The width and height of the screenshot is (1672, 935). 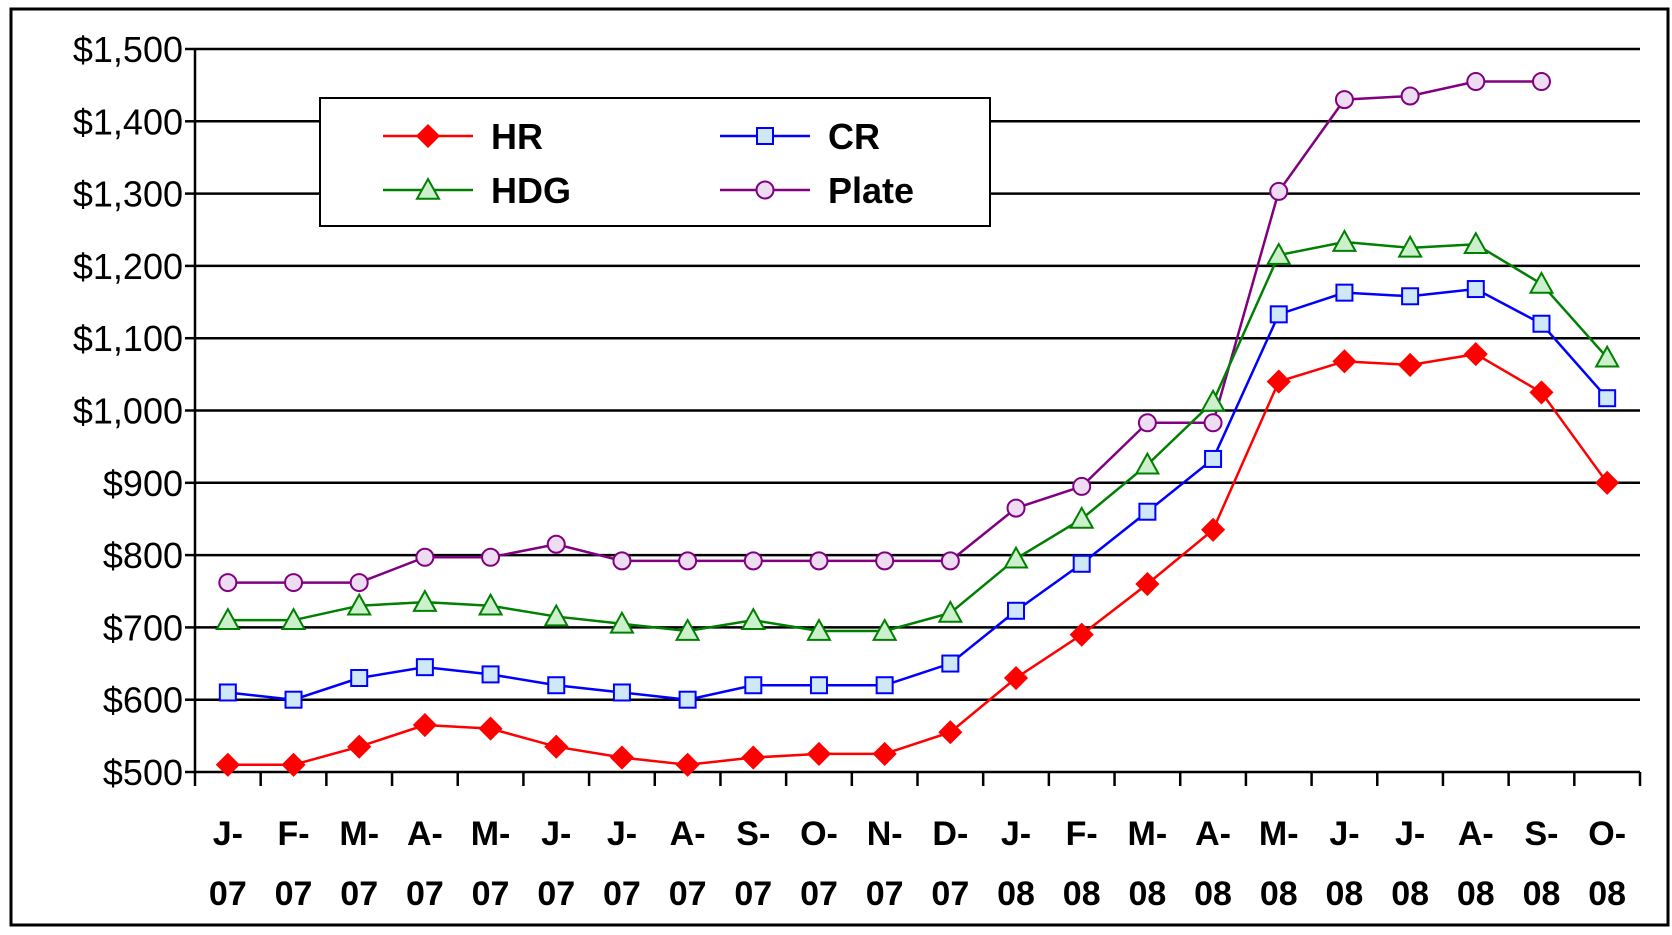 I want to click on legend-label: HDG, so click(x=531, y=190).